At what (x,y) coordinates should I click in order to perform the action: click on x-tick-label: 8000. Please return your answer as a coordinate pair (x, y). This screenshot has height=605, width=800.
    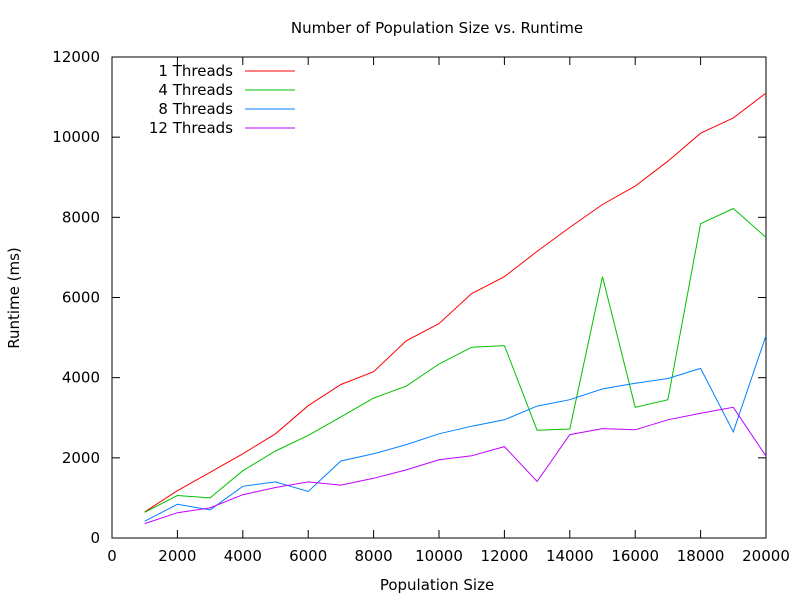
    Looking at the image, I should click on (374, 556).